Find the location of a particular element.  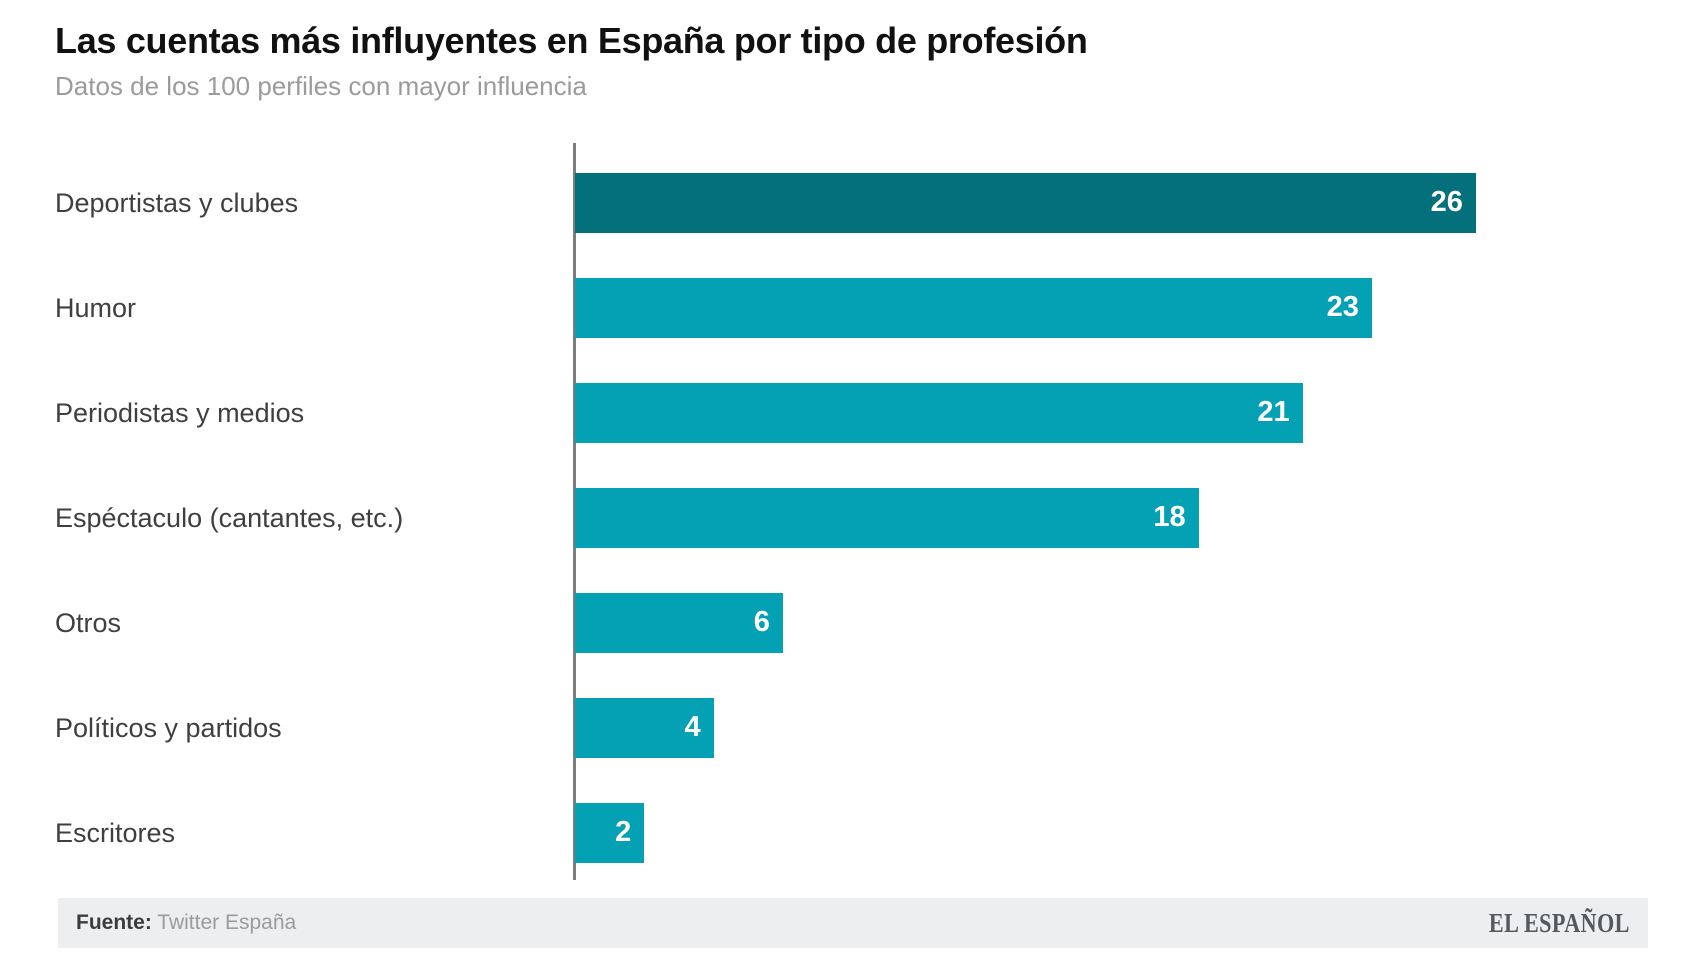

bar-row: Humor 23 is located at coordinates (853, 308).